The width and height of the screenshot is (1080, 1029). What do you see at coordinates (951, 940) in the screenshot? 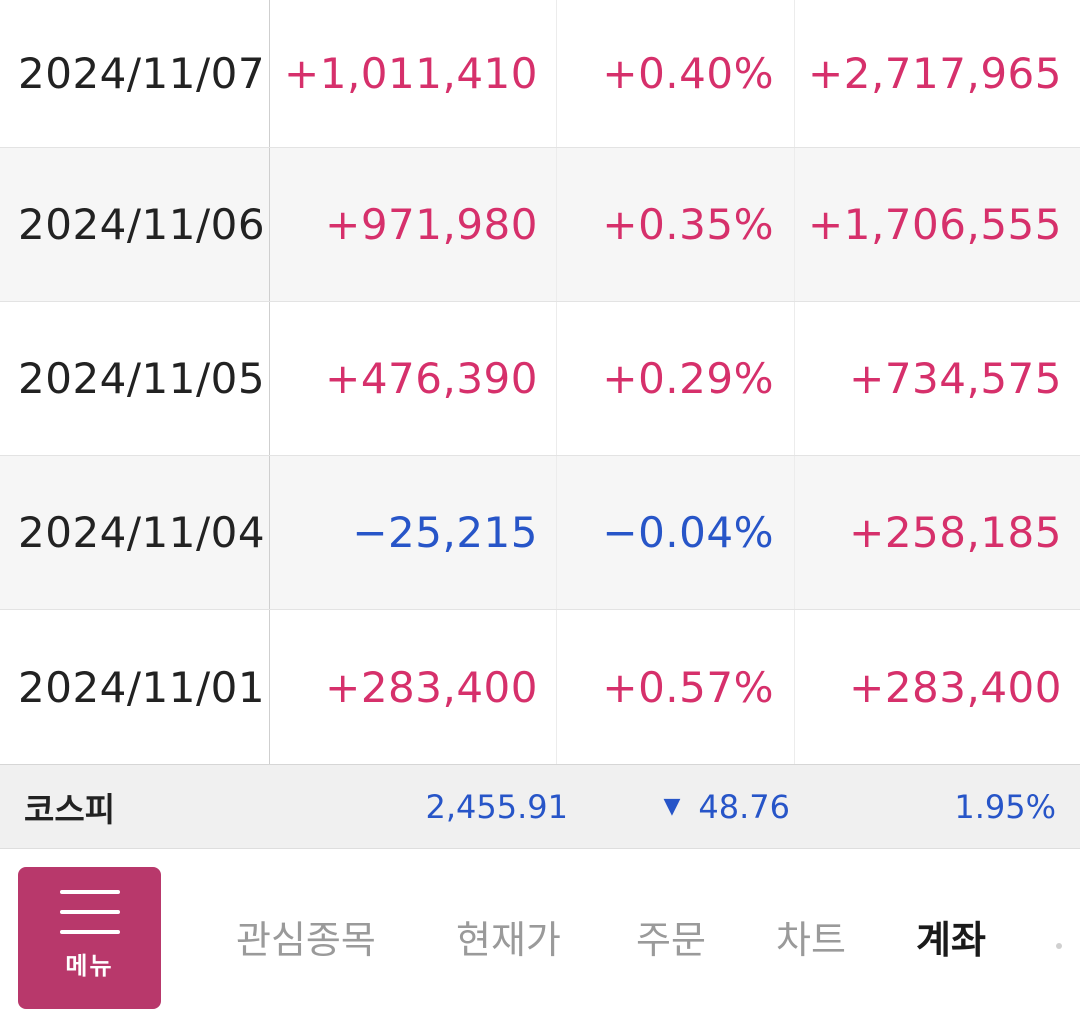
I see `tab-account: 계좌` at bounding box center [951, 940].